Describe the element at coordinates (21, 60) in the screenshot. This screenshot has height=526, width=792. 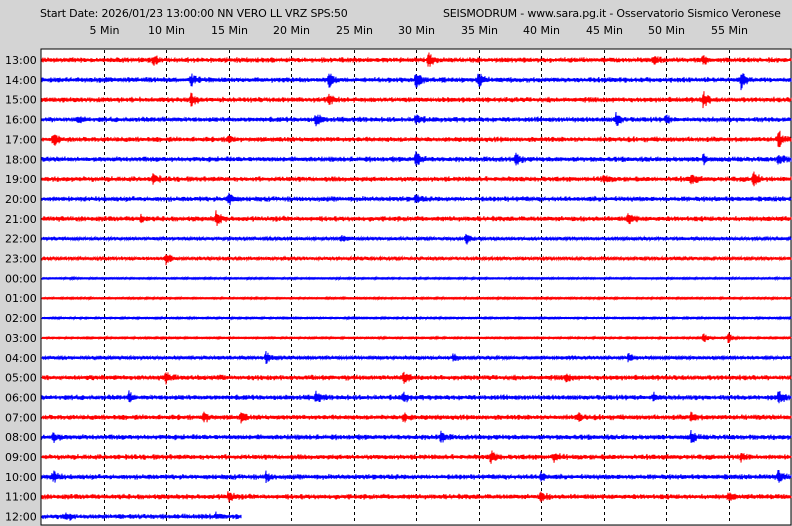
I see `row-label: 13:00` at that location.